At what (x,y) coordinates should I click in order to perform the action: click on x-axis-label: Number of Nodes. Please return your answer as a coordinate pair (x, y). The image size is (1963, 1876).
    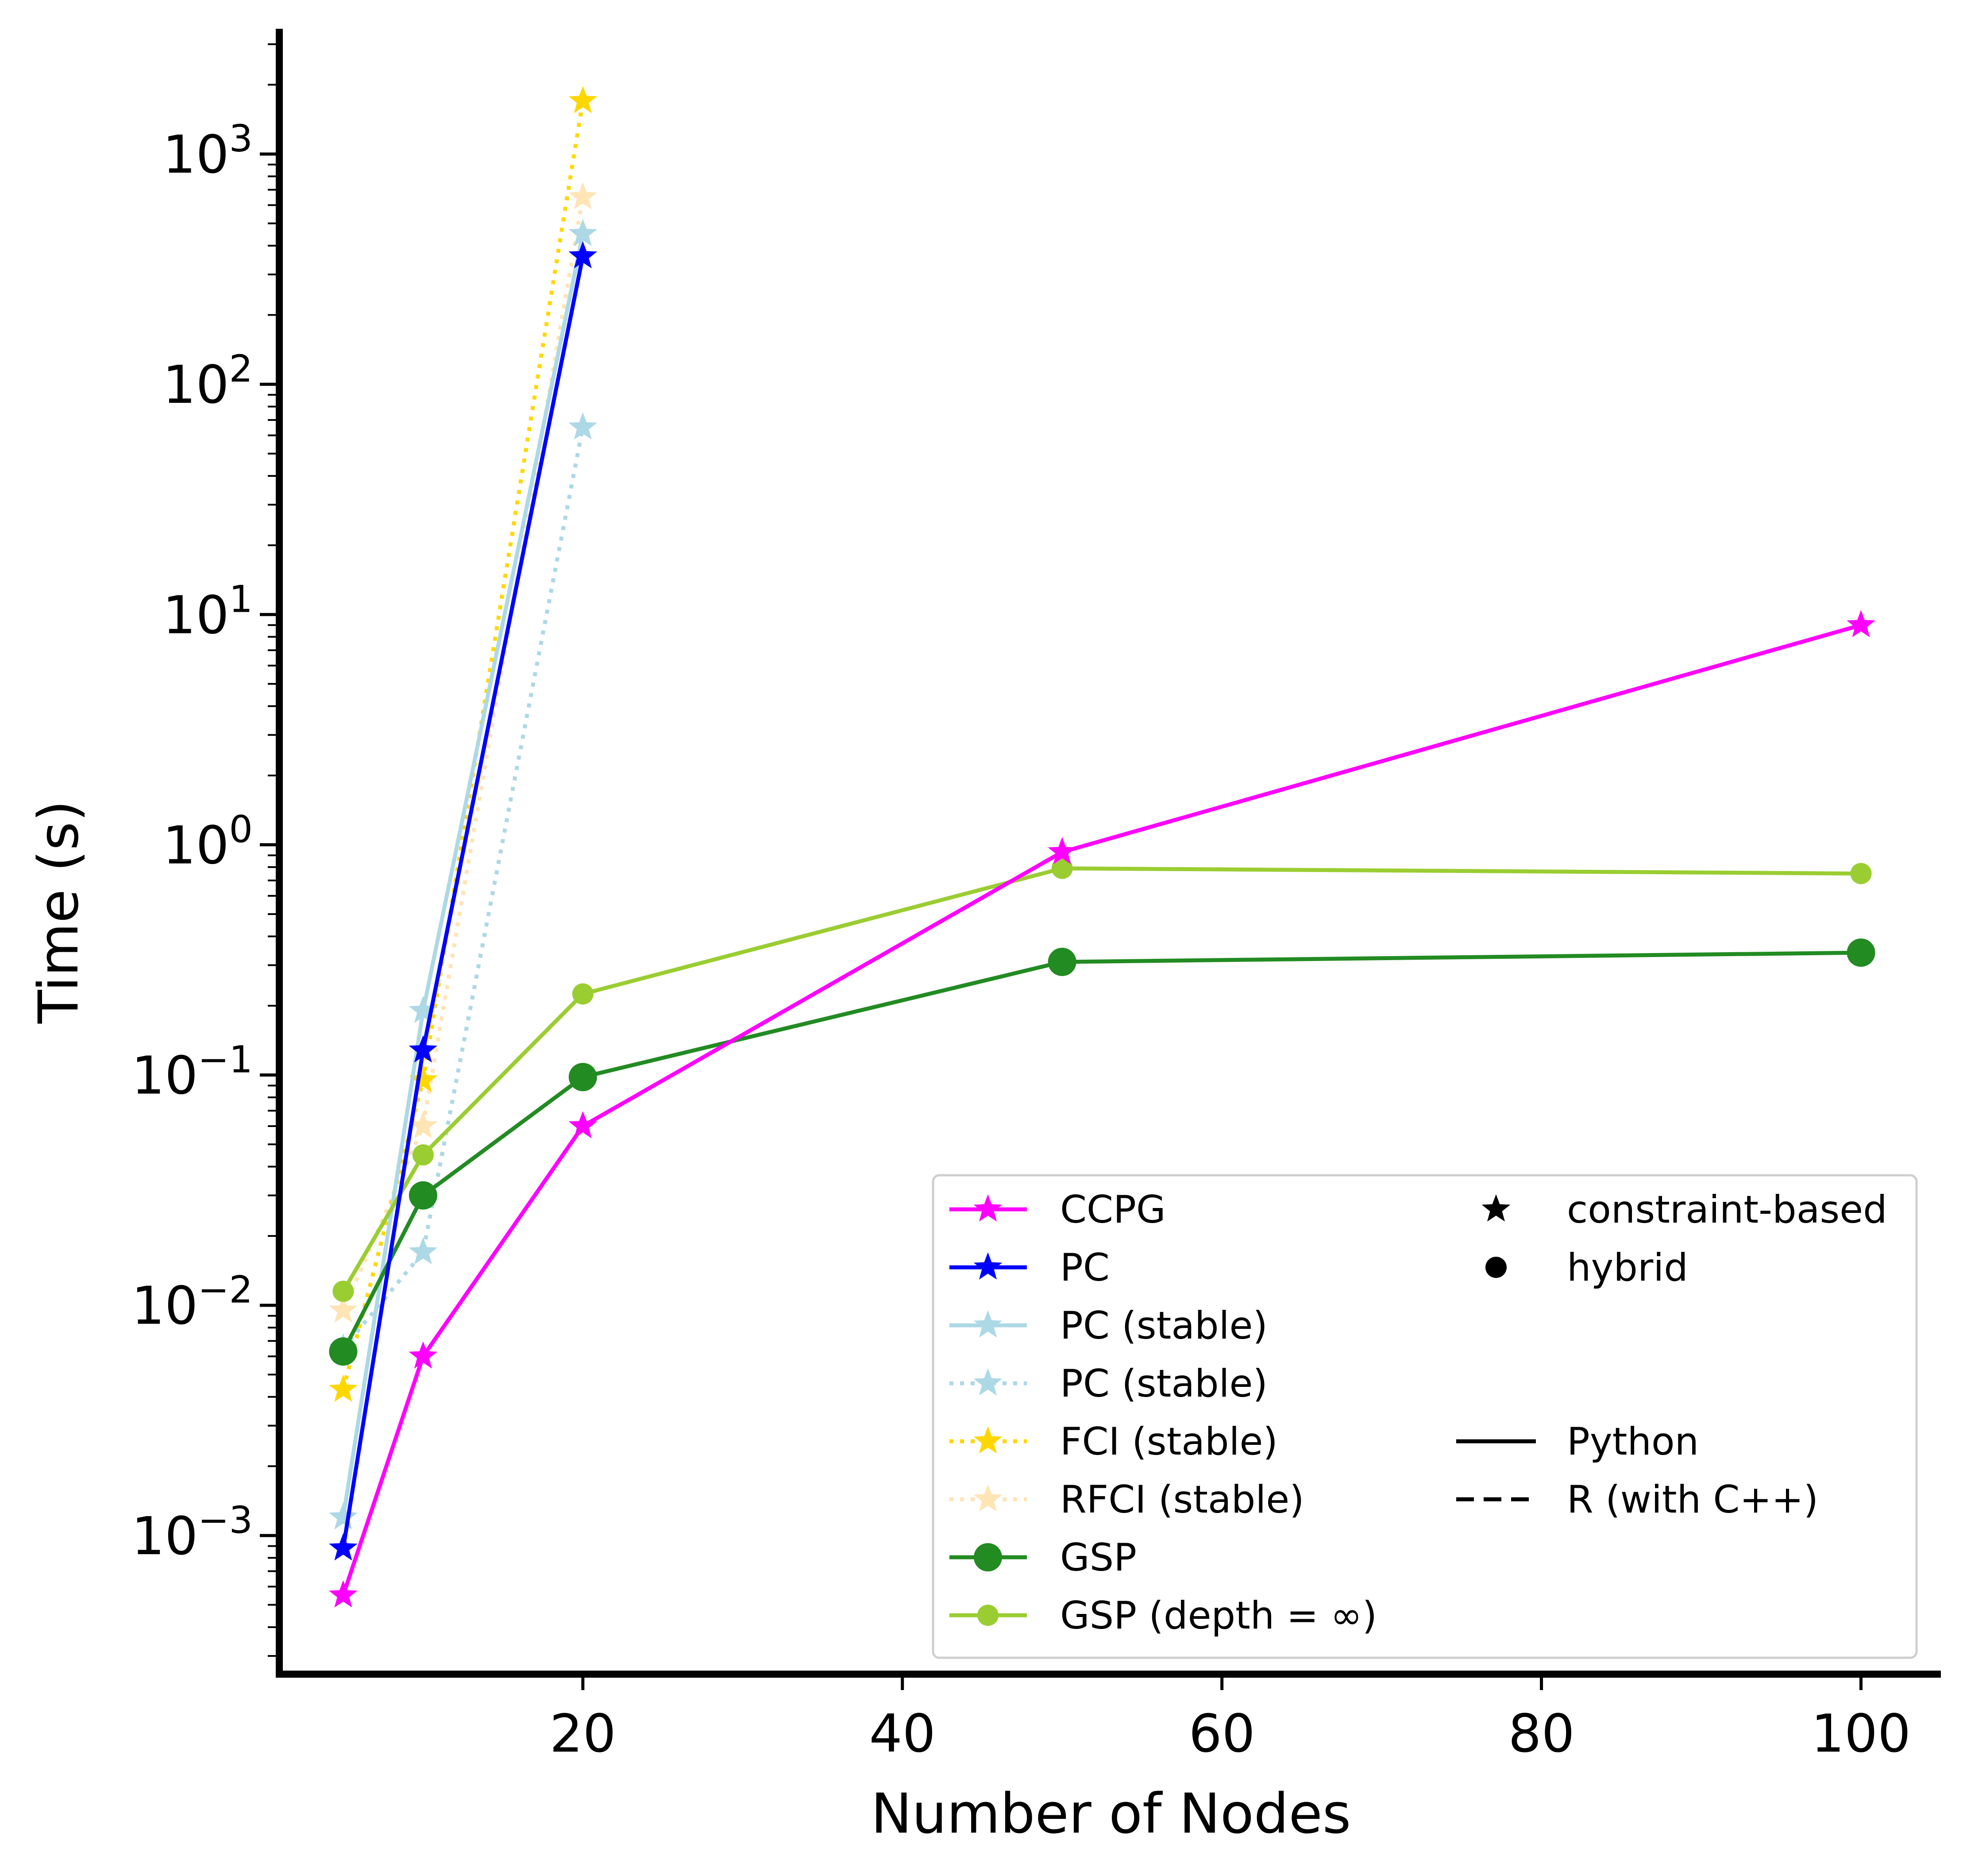
    Looking at the image, I should click on (1111, 1814).